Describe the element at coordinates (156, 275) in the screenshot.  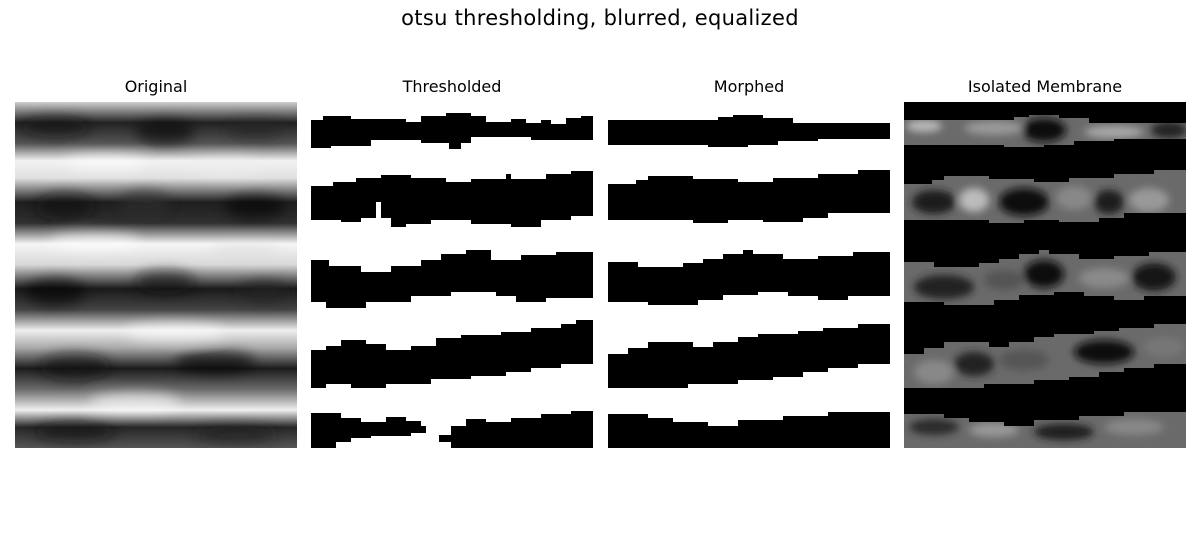
I see `original-image` at that location.